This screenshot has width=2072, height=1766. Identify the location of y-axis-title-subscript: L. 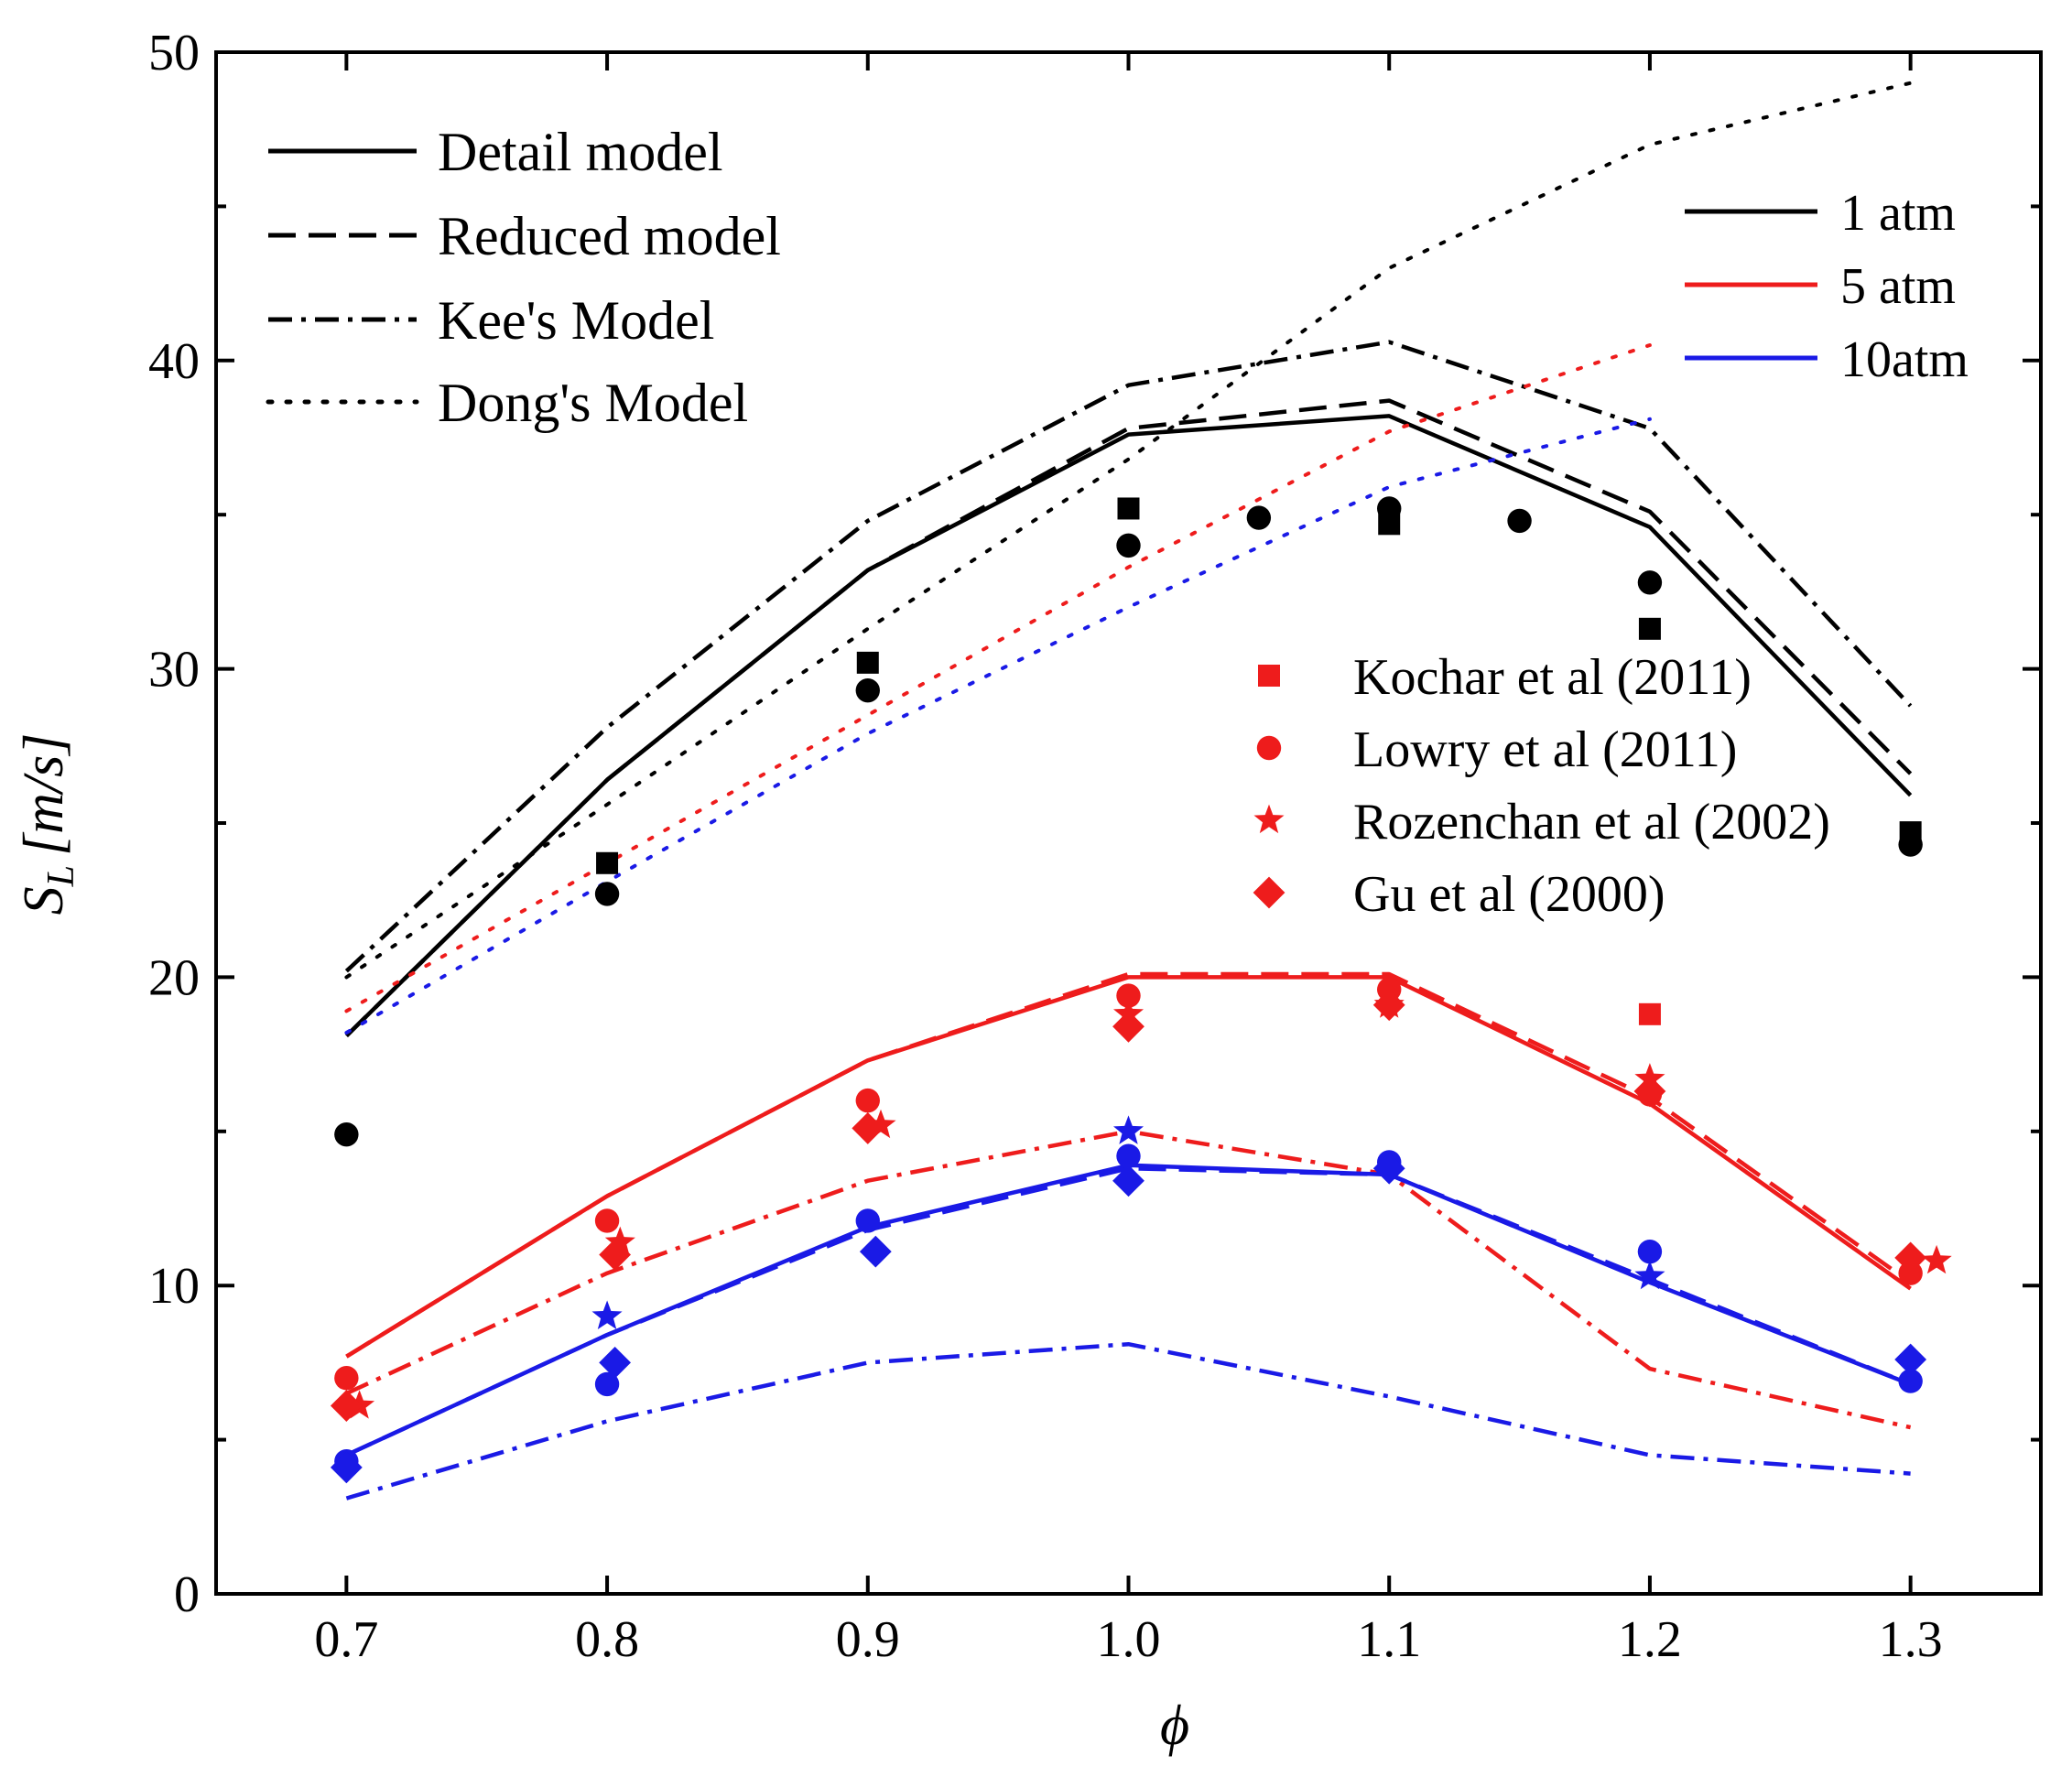
(61, 876).